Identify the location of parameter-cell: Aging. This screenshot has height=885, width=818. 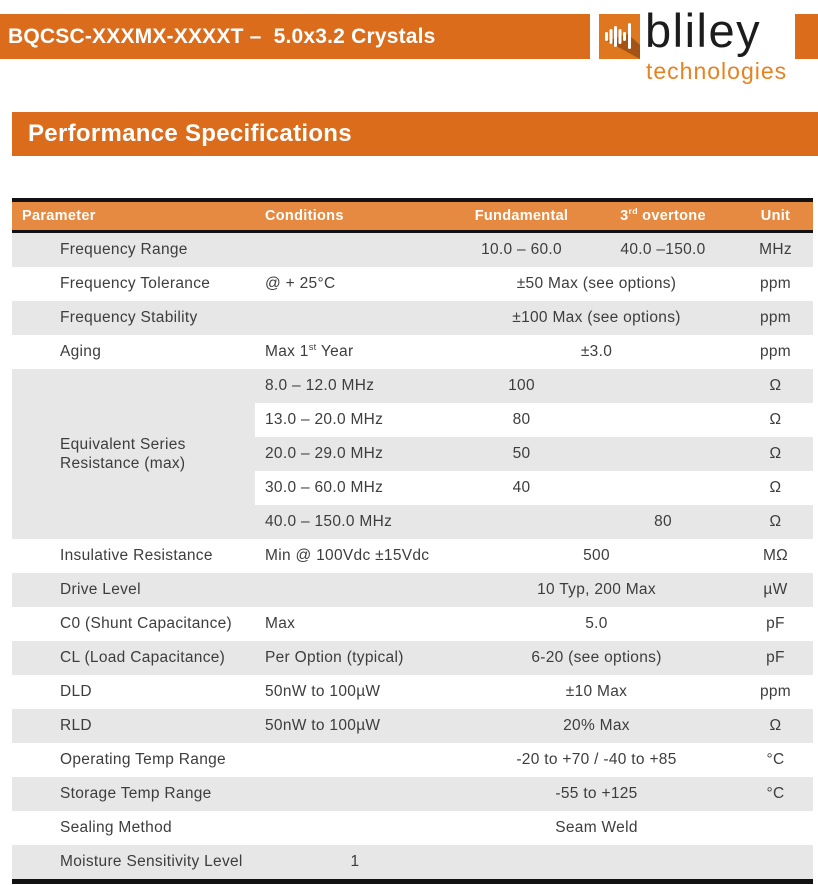
(81, 351).